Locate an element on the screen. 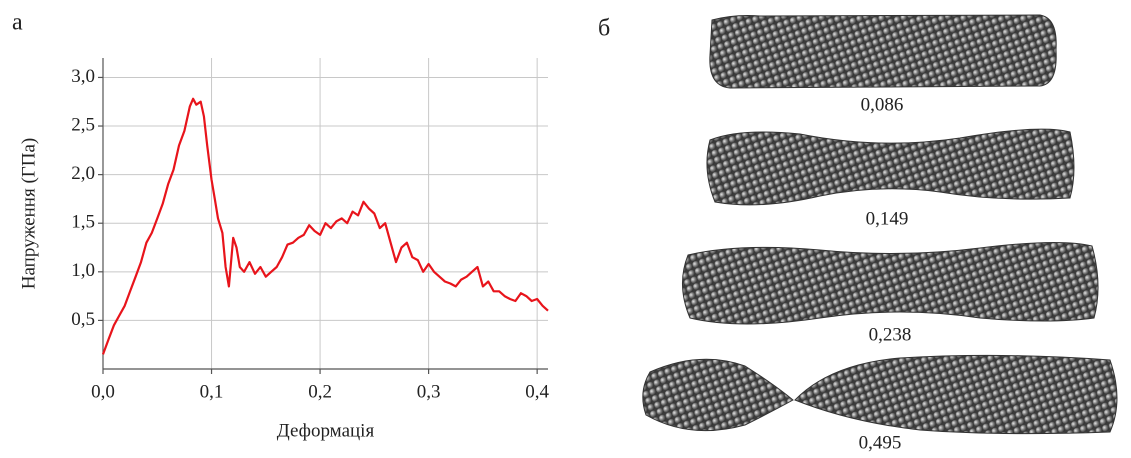 The height and width of the screenshot is (458, 1131). y-tick-label: 0,5 is located at coordinates (83, 319).